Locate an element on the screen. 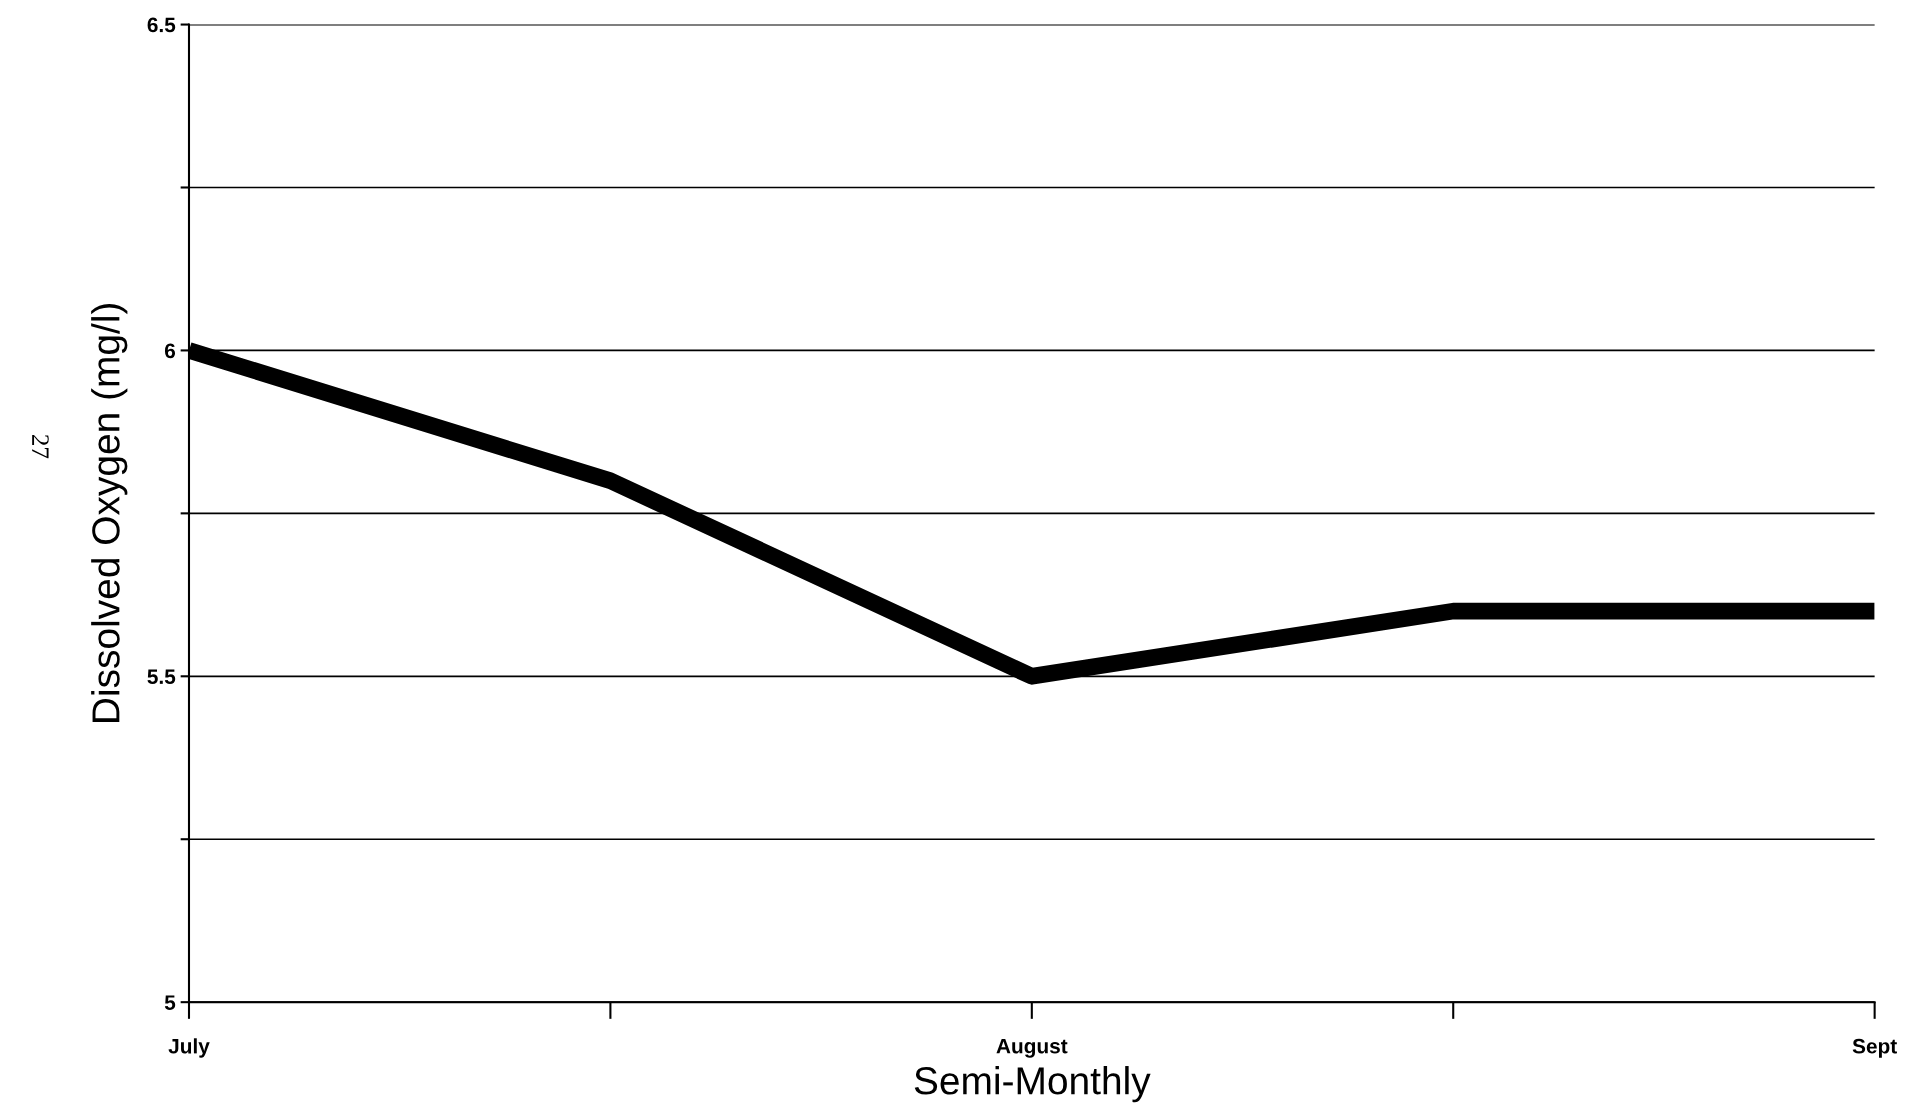 Image resolution: width=1909 pixels, height=1116 pixels. x-tick-label: August is located at coordinates (1032, 1048).